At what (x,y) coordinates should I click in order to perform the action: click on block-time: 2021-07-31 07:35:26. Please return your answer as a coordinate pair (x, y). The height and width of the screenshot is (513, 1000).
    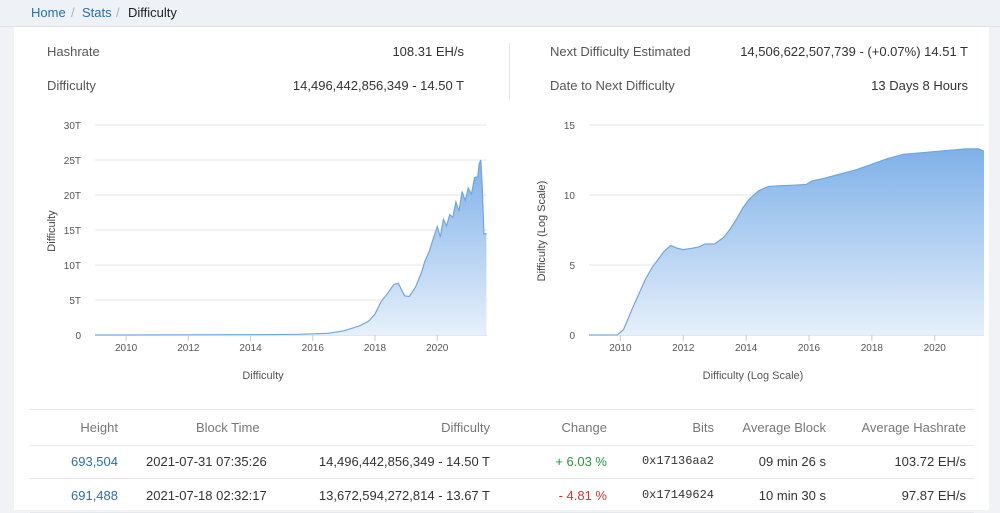
    Looking at the image, I should click on (206, 461).